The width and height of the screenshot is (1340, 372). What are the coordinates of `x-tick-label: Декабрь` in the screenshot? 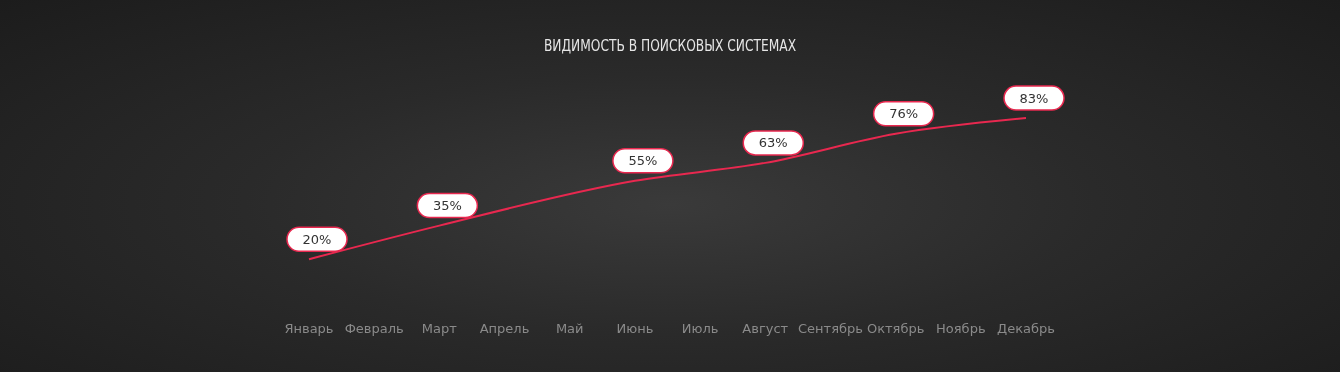 It's located at (1026, 329).